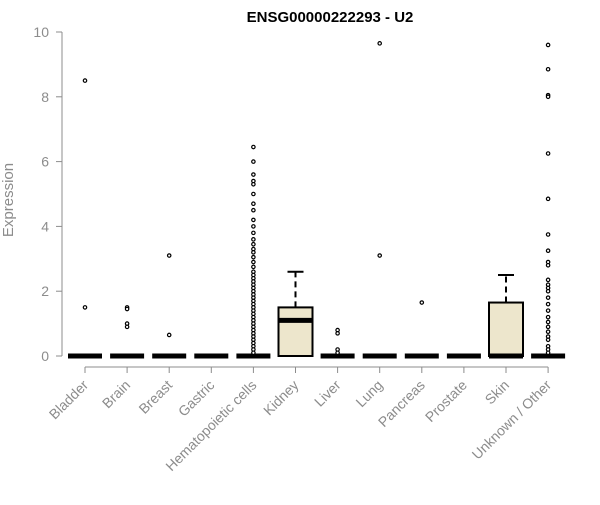  Describe the element at coordinates (45, 291) in the screenshot. I see `y-tick-label-2: 2` at that location.